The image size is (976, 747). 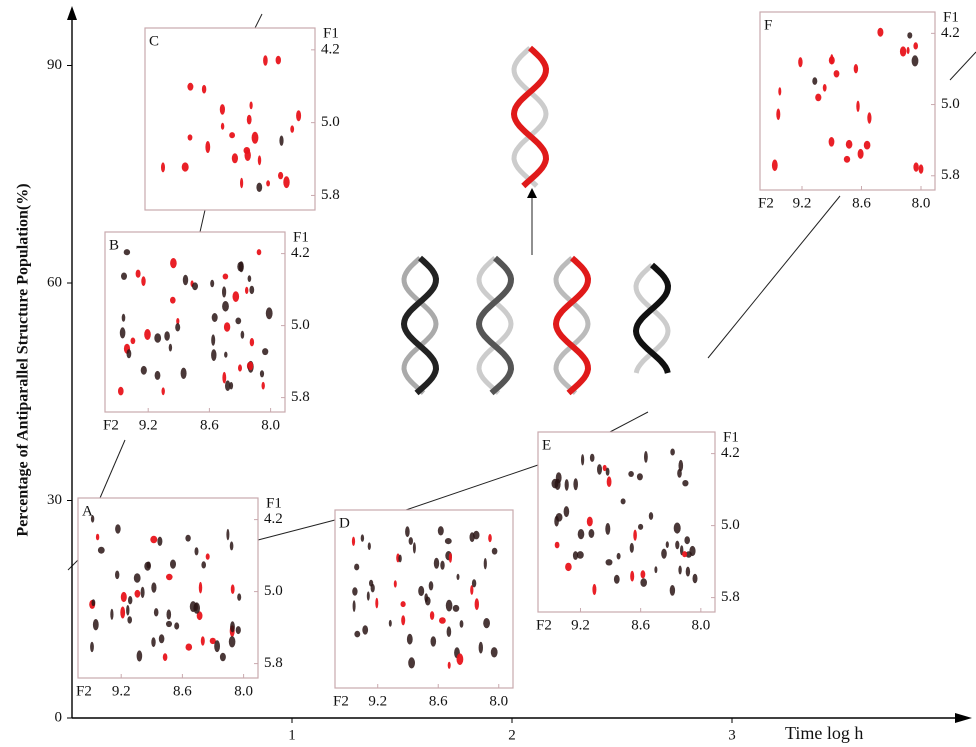 What do you see at coordinates (87, 511) in the screenshot?
I see `panel-label: A` at bounding box center [87, 511].